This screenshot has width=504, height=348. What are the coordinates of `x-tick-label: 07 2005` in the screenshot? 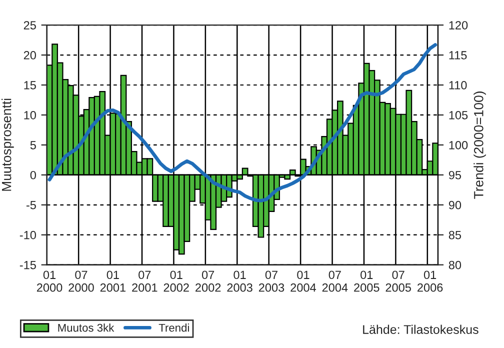 It's located at (398, 281).